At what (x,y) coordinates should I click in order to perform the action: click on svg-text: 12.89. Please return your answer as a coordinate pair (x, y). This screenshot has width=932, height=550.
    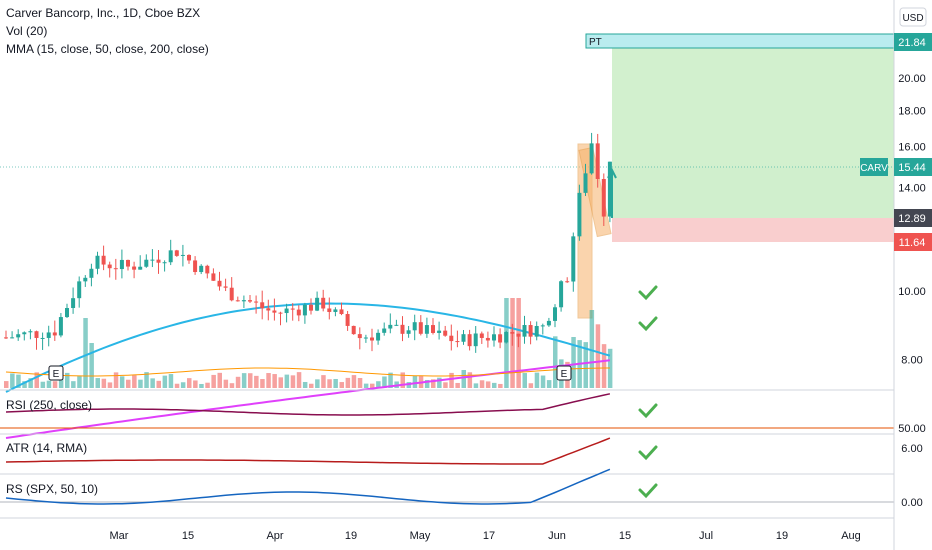
    Looking at the image, I should click on (912, 219).